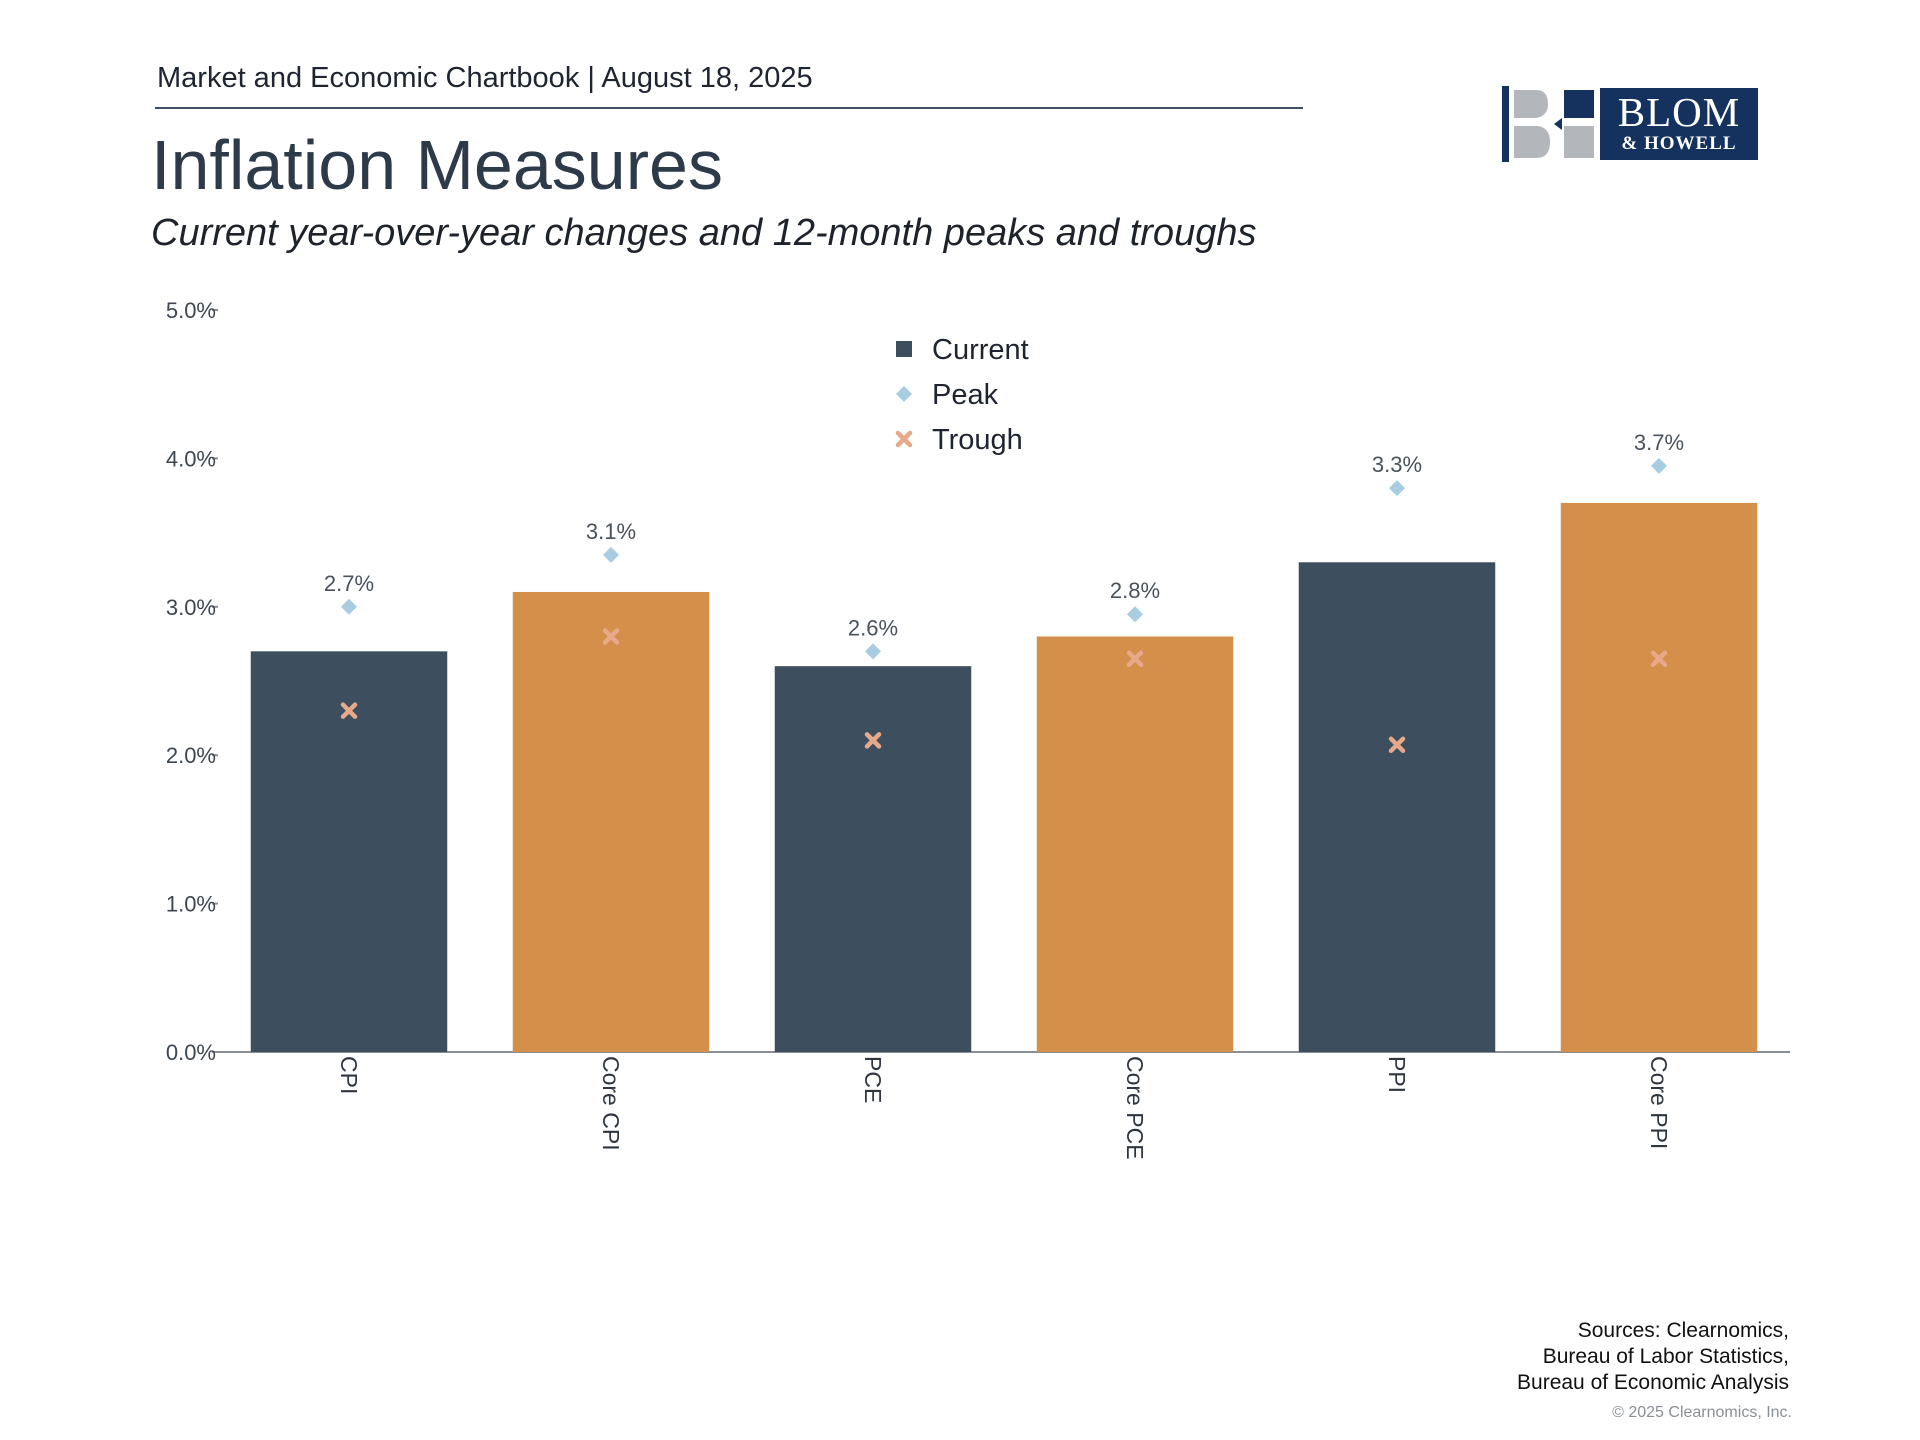 The height and width of the screenshot is (1440, 1920). Describe the element at coordinates (1135, 590) in the screenshot. I see `bar-value-label: 2.8%` at that location.